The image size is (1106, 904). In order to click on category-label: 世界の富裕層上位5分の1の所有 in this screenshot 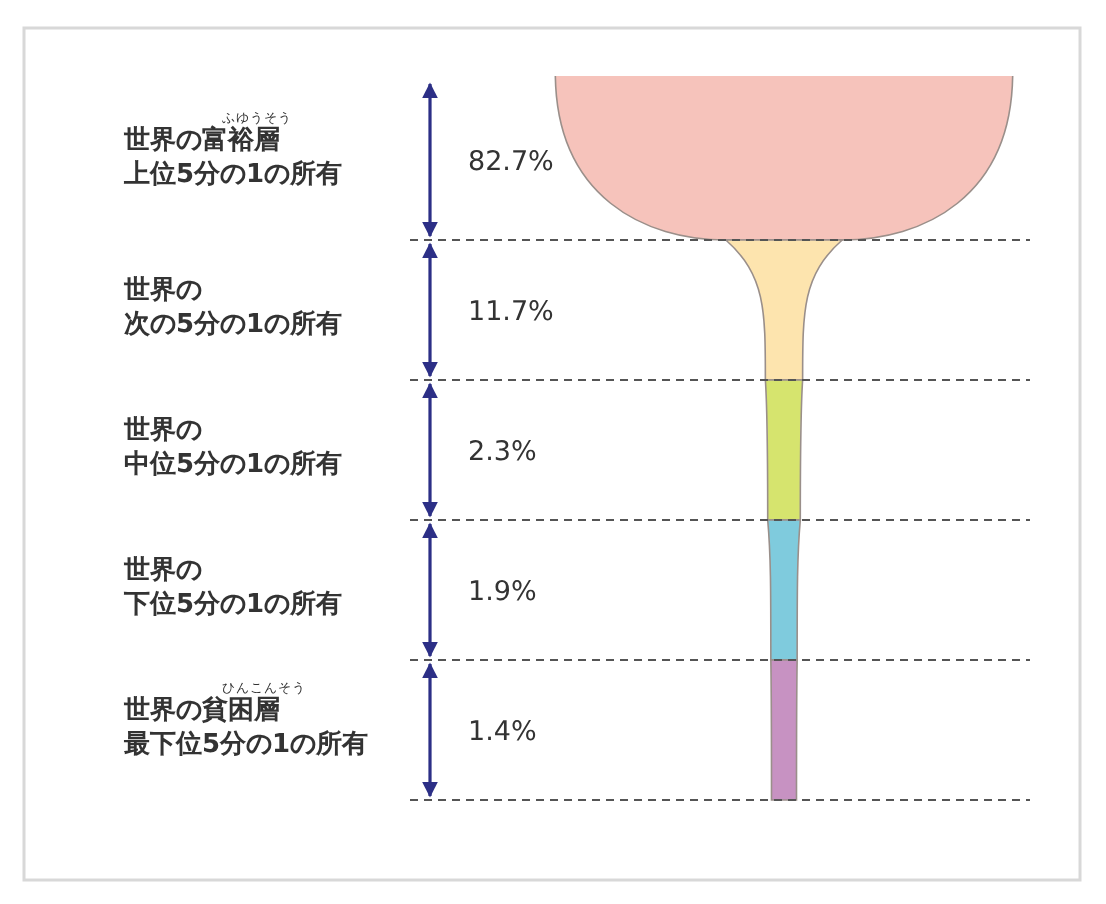, I will do `click(232, 157)`.